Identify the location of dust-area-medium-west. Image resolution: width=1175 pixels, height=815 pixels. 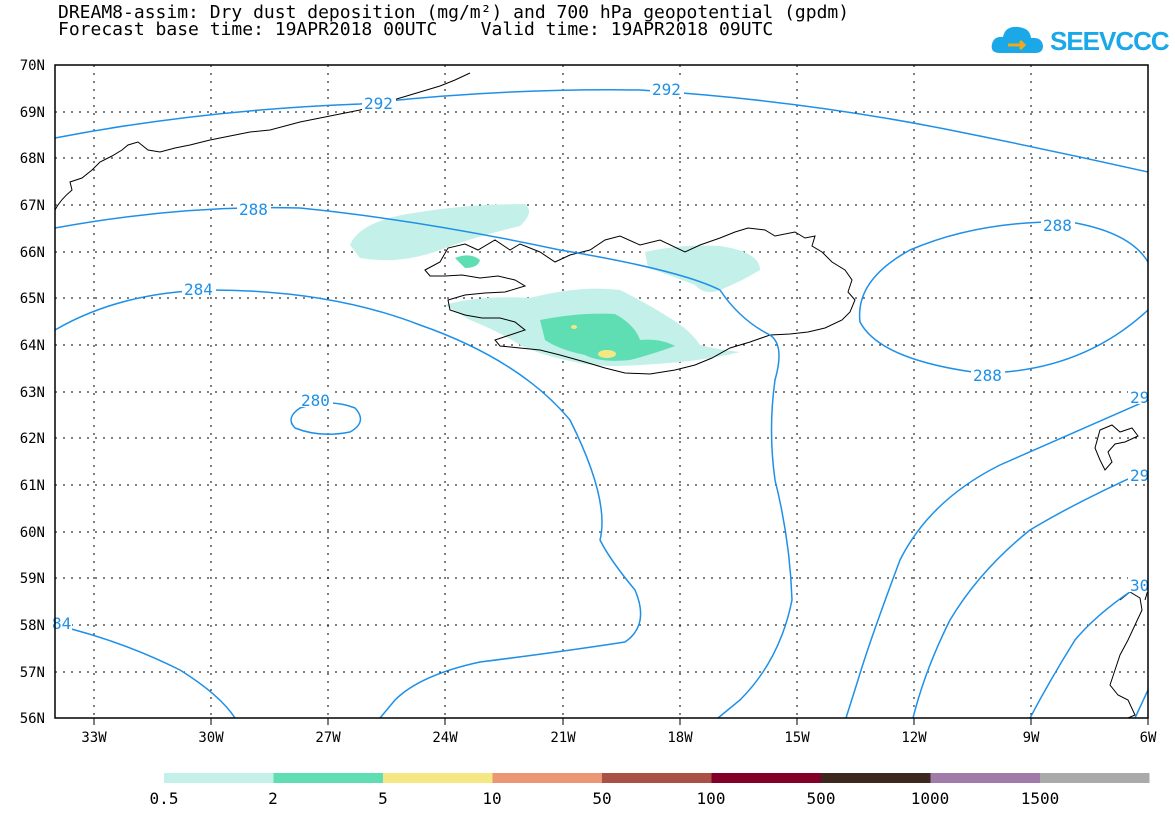
(467, 261).